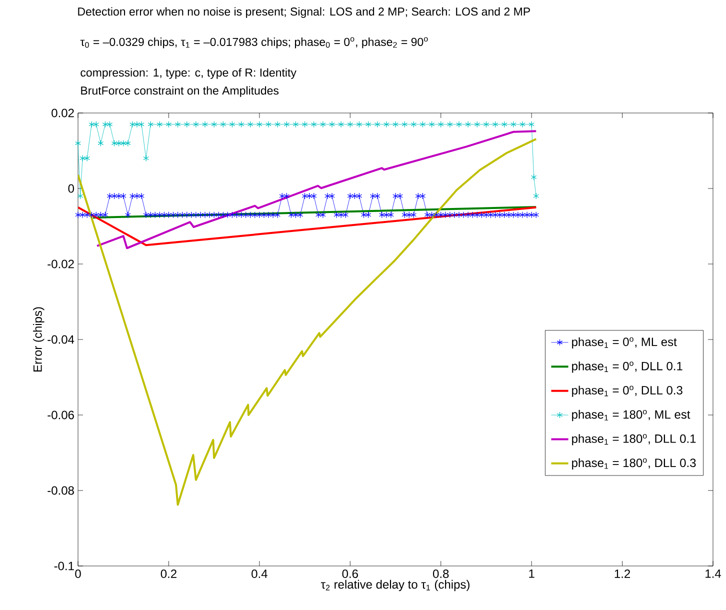 The height and width of the screenshot is (610, 726). What do you see at coordinates (61, 490) in the screenshot?
I see `y-tick-label: -0.08` at bounding box center [61, 490].